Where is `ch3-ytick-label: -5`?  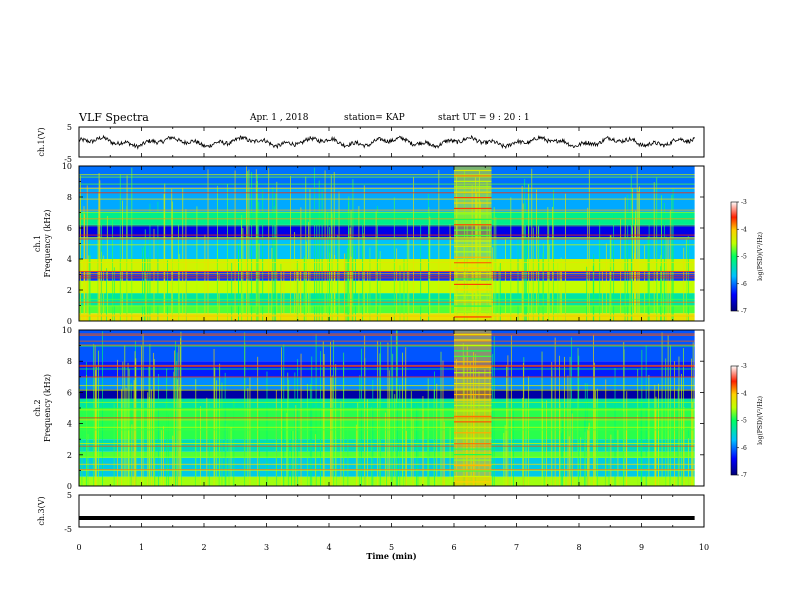
ch3-ytick-label: -5 is located at coordinates (68, 529).